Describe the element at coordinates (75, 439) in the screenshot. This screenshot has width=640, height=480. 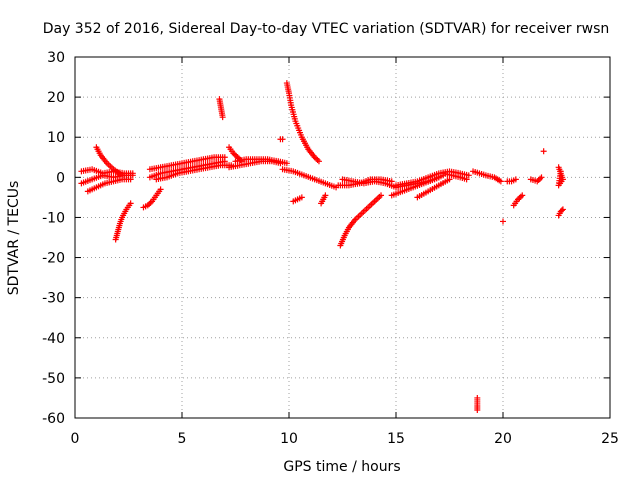
I see `x-tick-label: 0` at that location.